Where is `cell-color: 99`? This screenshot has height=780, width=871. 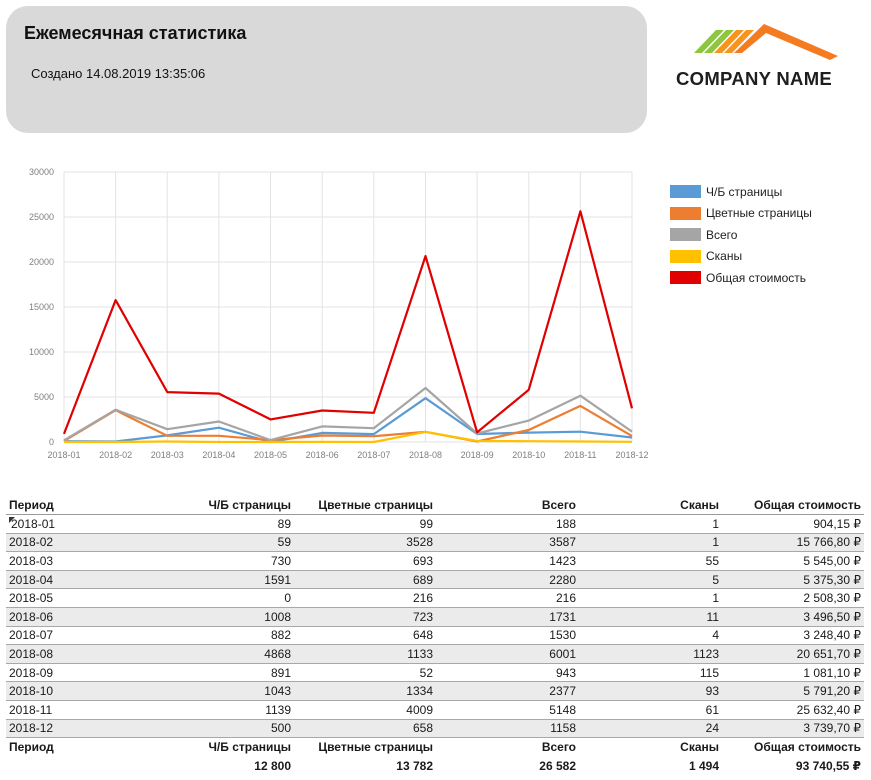
cell-color: 99 is located at coordinates (426, 523).